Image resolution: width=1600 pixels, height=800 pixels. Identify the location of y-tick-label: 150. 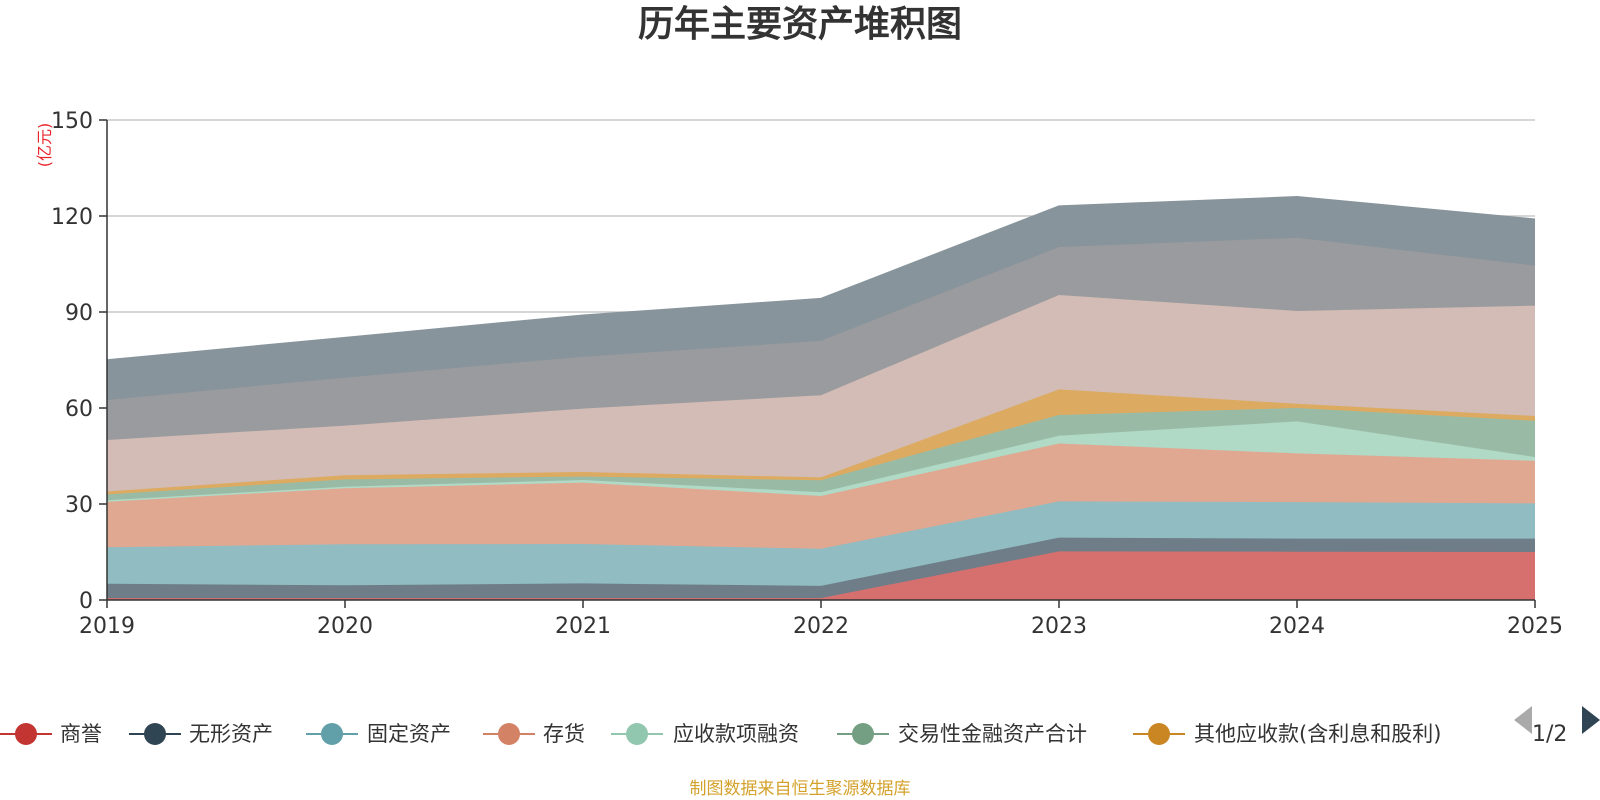
(72, 121).